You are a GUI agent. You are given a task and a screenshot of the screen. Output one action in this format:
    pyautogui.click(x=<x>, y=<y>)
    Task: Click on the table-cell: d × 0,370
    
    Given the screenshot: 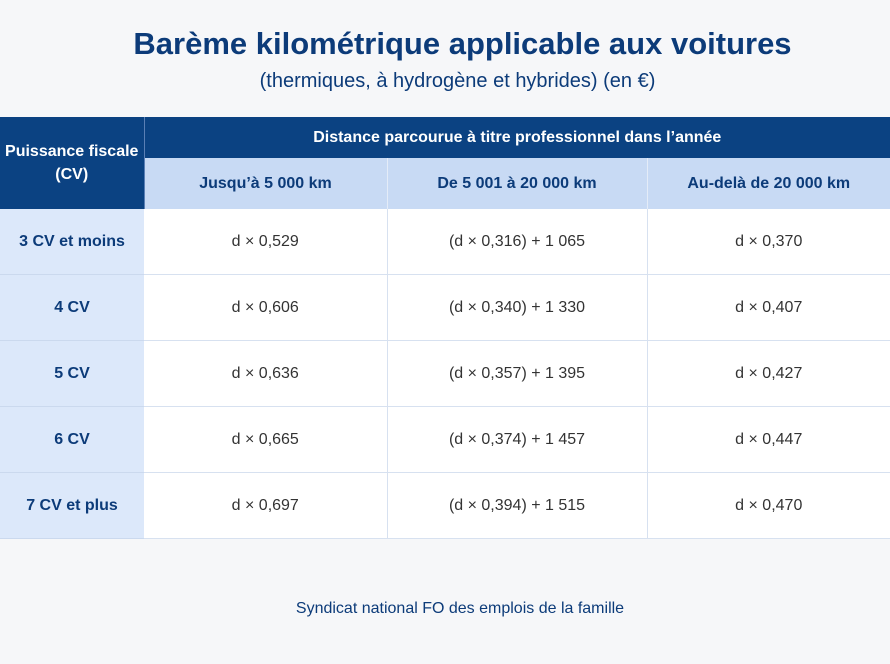 What is the action you would take?
    pyautogui.click(x=768, y=242)
    